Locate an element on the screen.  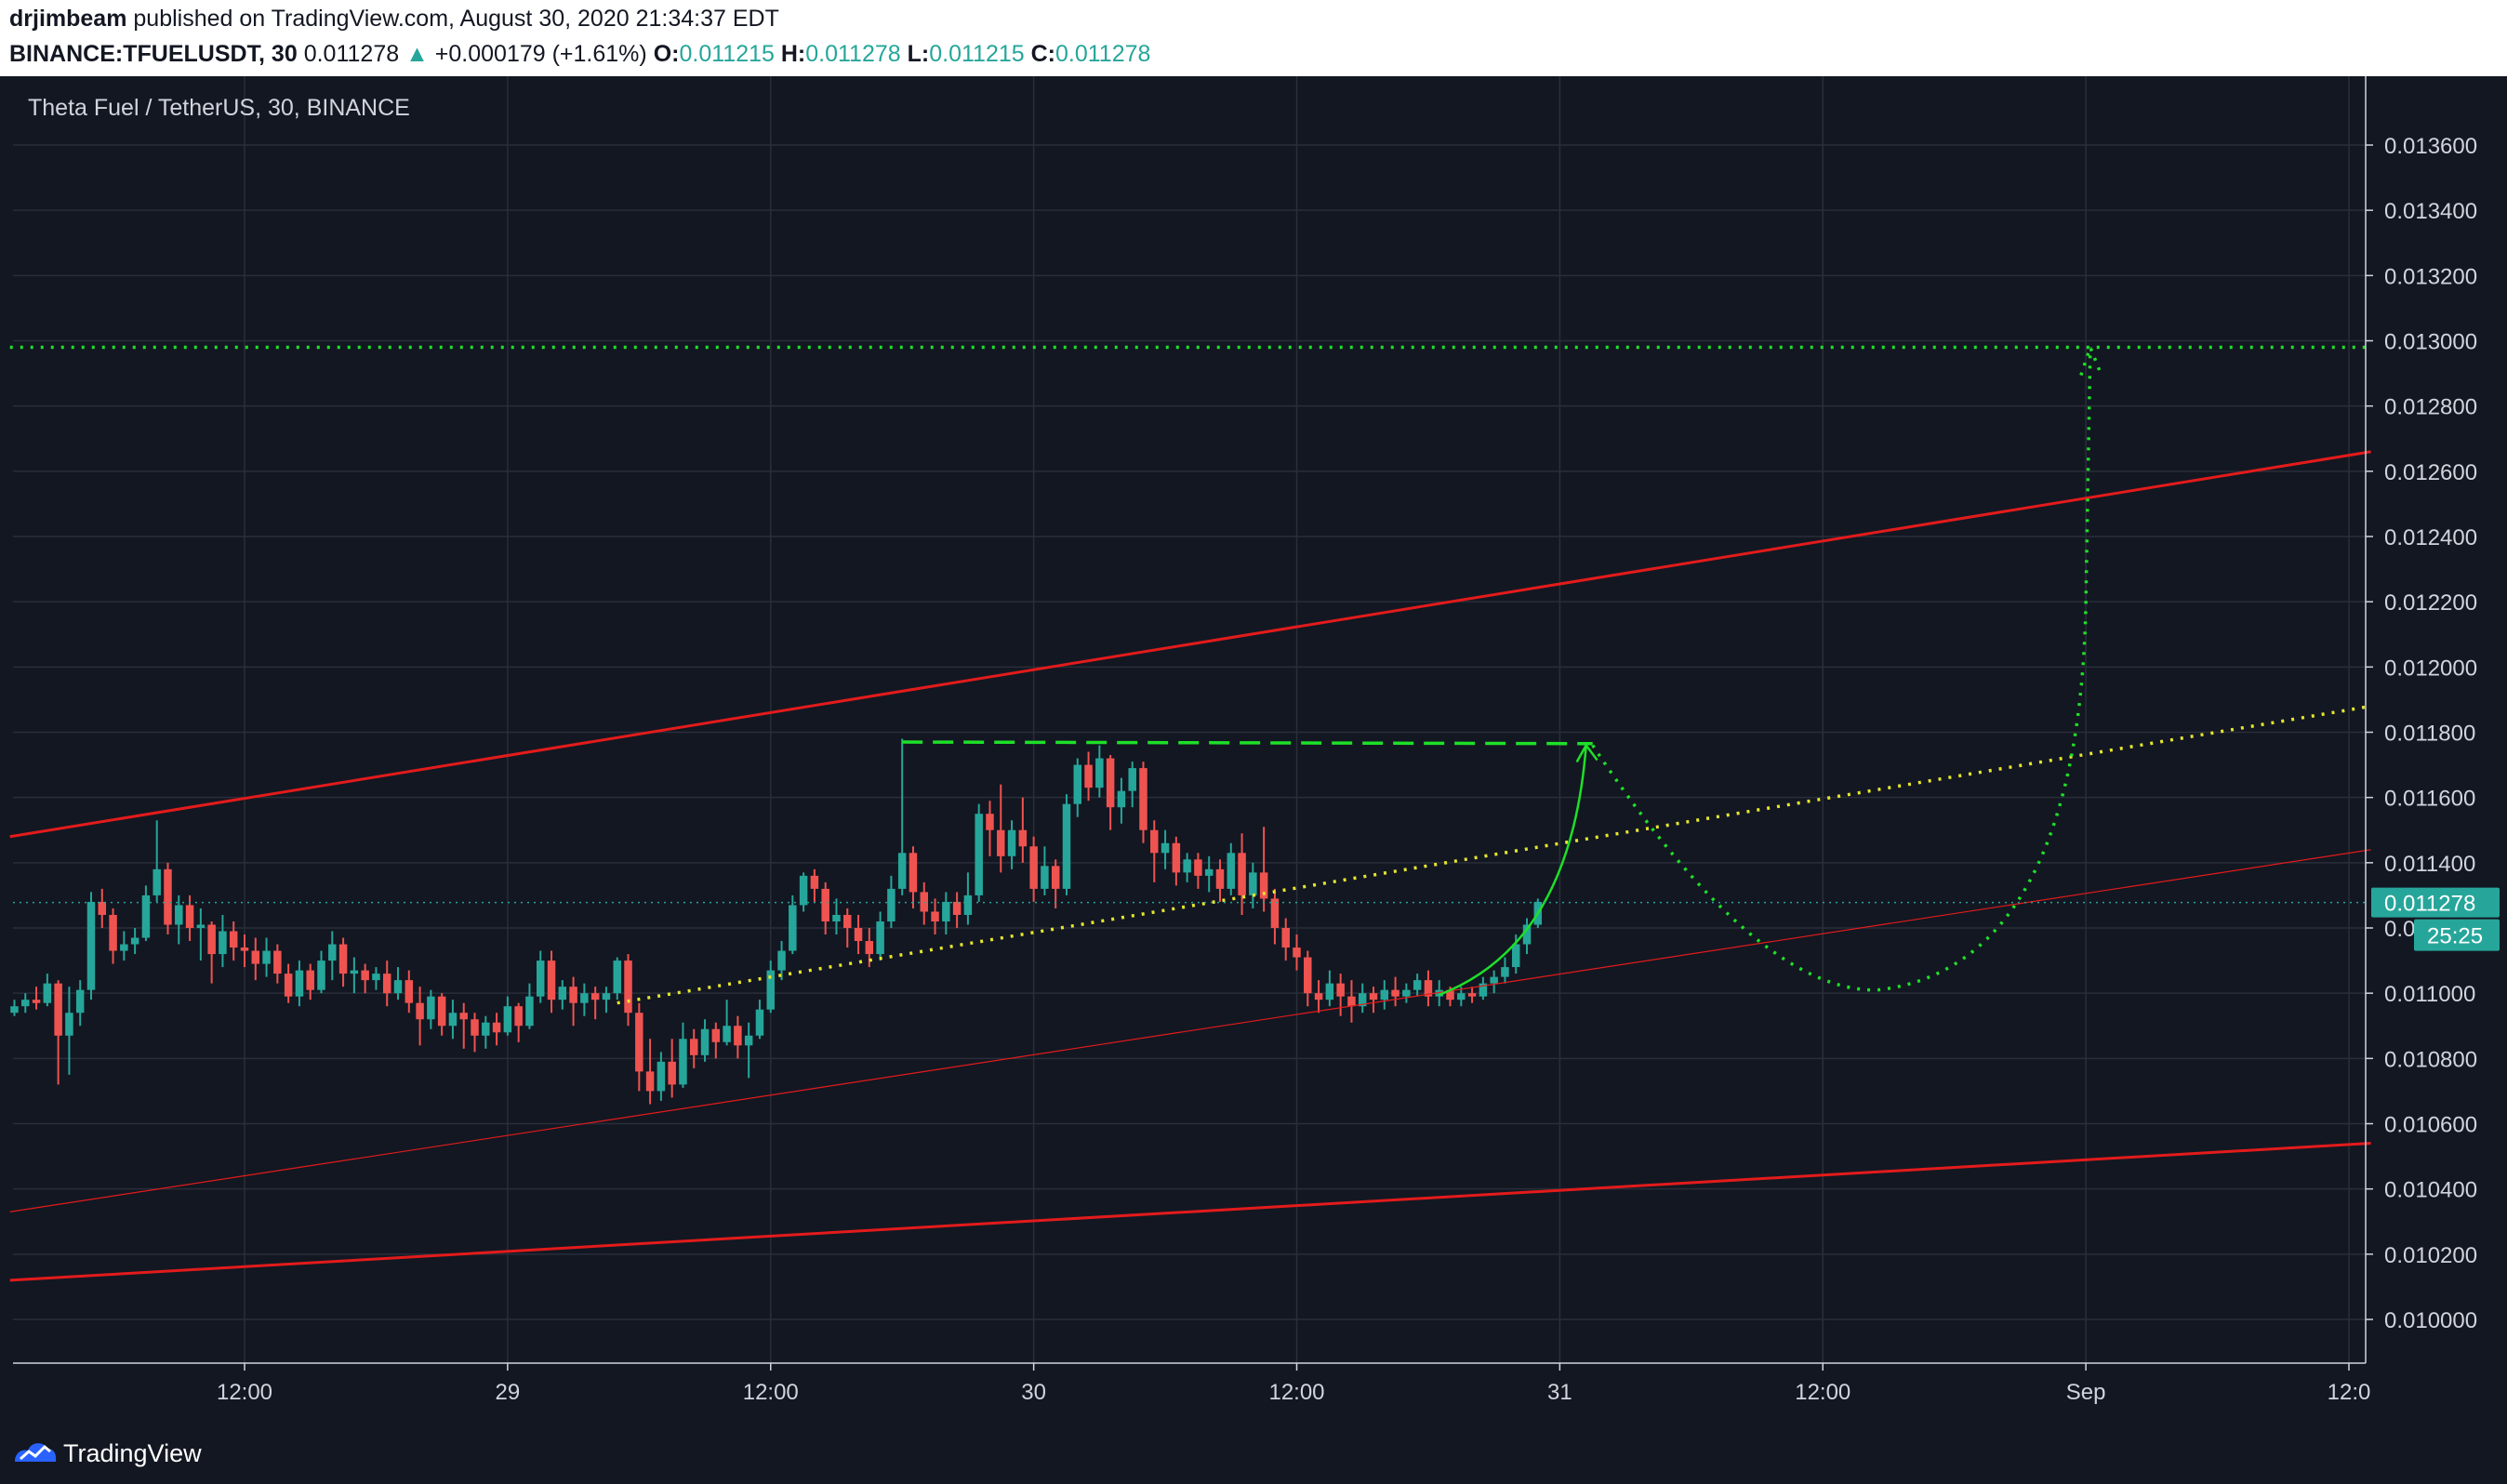
open-value: 0.011215 is located at coordinates (727, 54).